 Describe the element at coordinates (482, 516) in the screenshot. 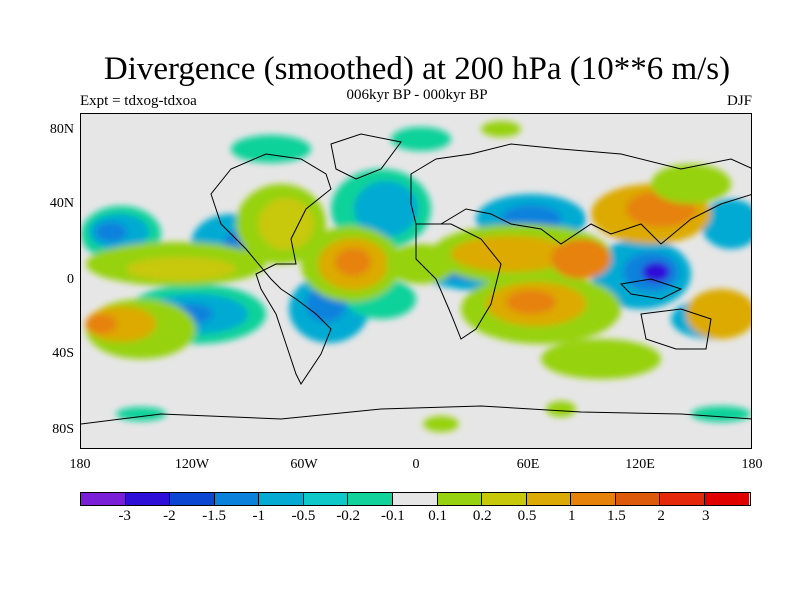

I see `colorbar-label: 0.2` at that location.